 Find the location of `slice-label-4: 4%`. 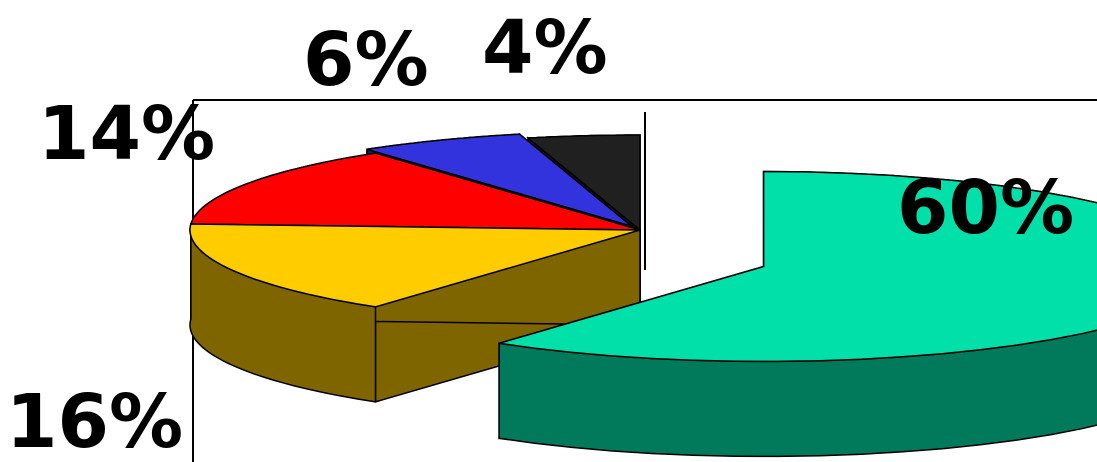

slice-label-4: 4% is located at coordinates (545, 48).